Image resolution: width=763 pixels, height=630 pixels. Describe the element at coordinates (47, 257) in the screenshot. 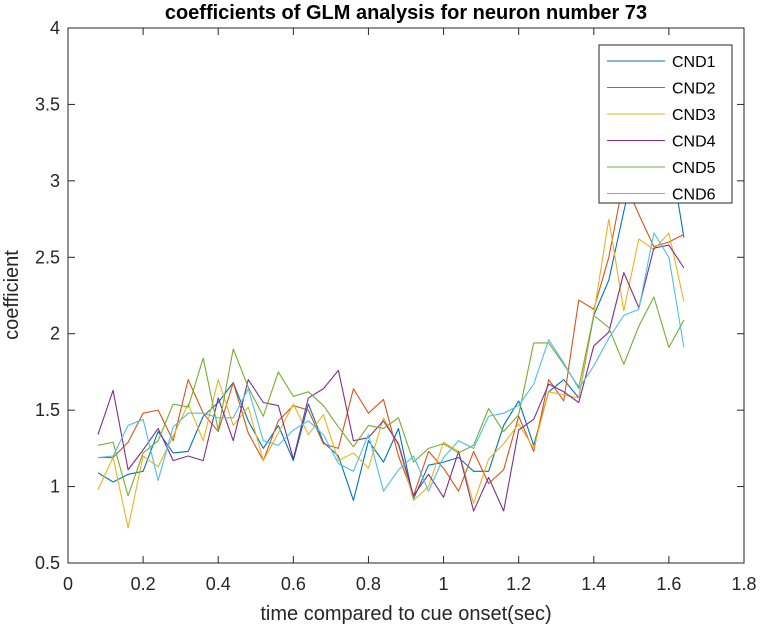

I see `y-tick-label: 2.5` at that location.